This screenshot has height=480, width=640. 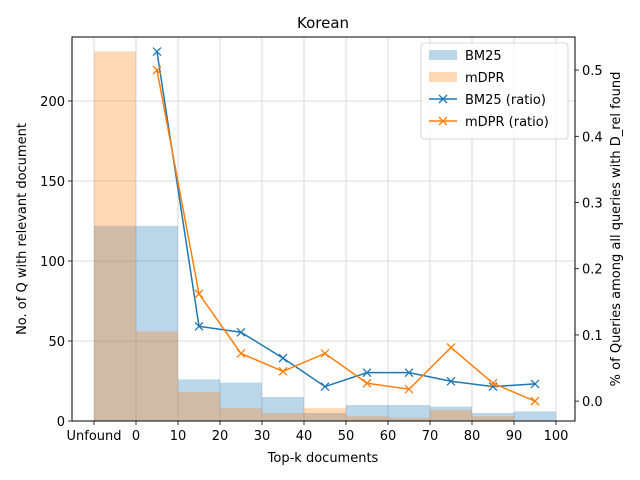 What do you see at coordinates (262, 436) in the screenshot?
I see `x-tick-label-4: 30` at bounding box center [262, 436].